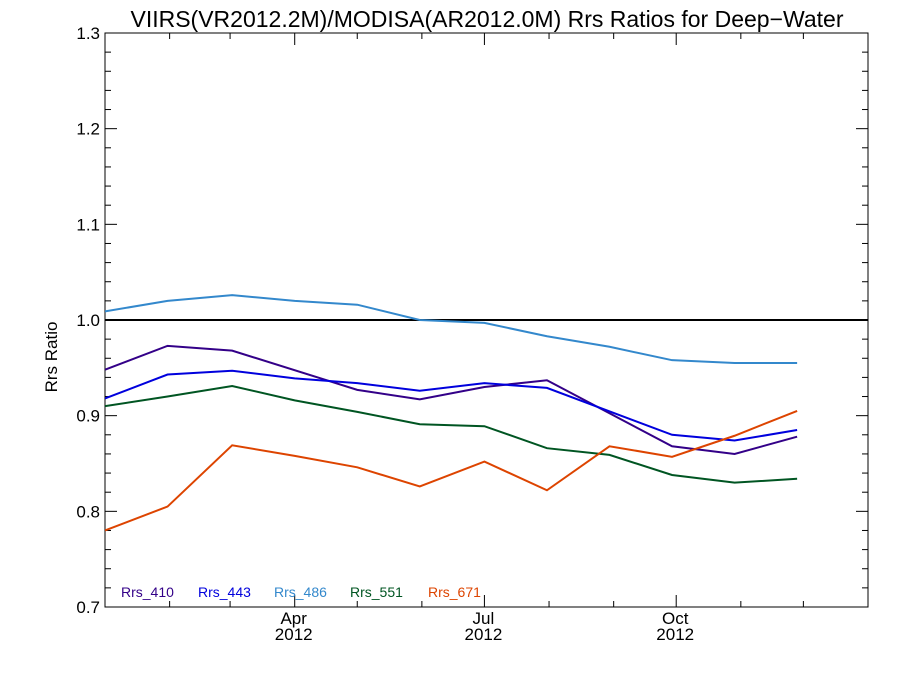 This screenshot has width=900, height=675. I want to click on legend-entry-rrs-410: Rrs_410, so click(147, 592).